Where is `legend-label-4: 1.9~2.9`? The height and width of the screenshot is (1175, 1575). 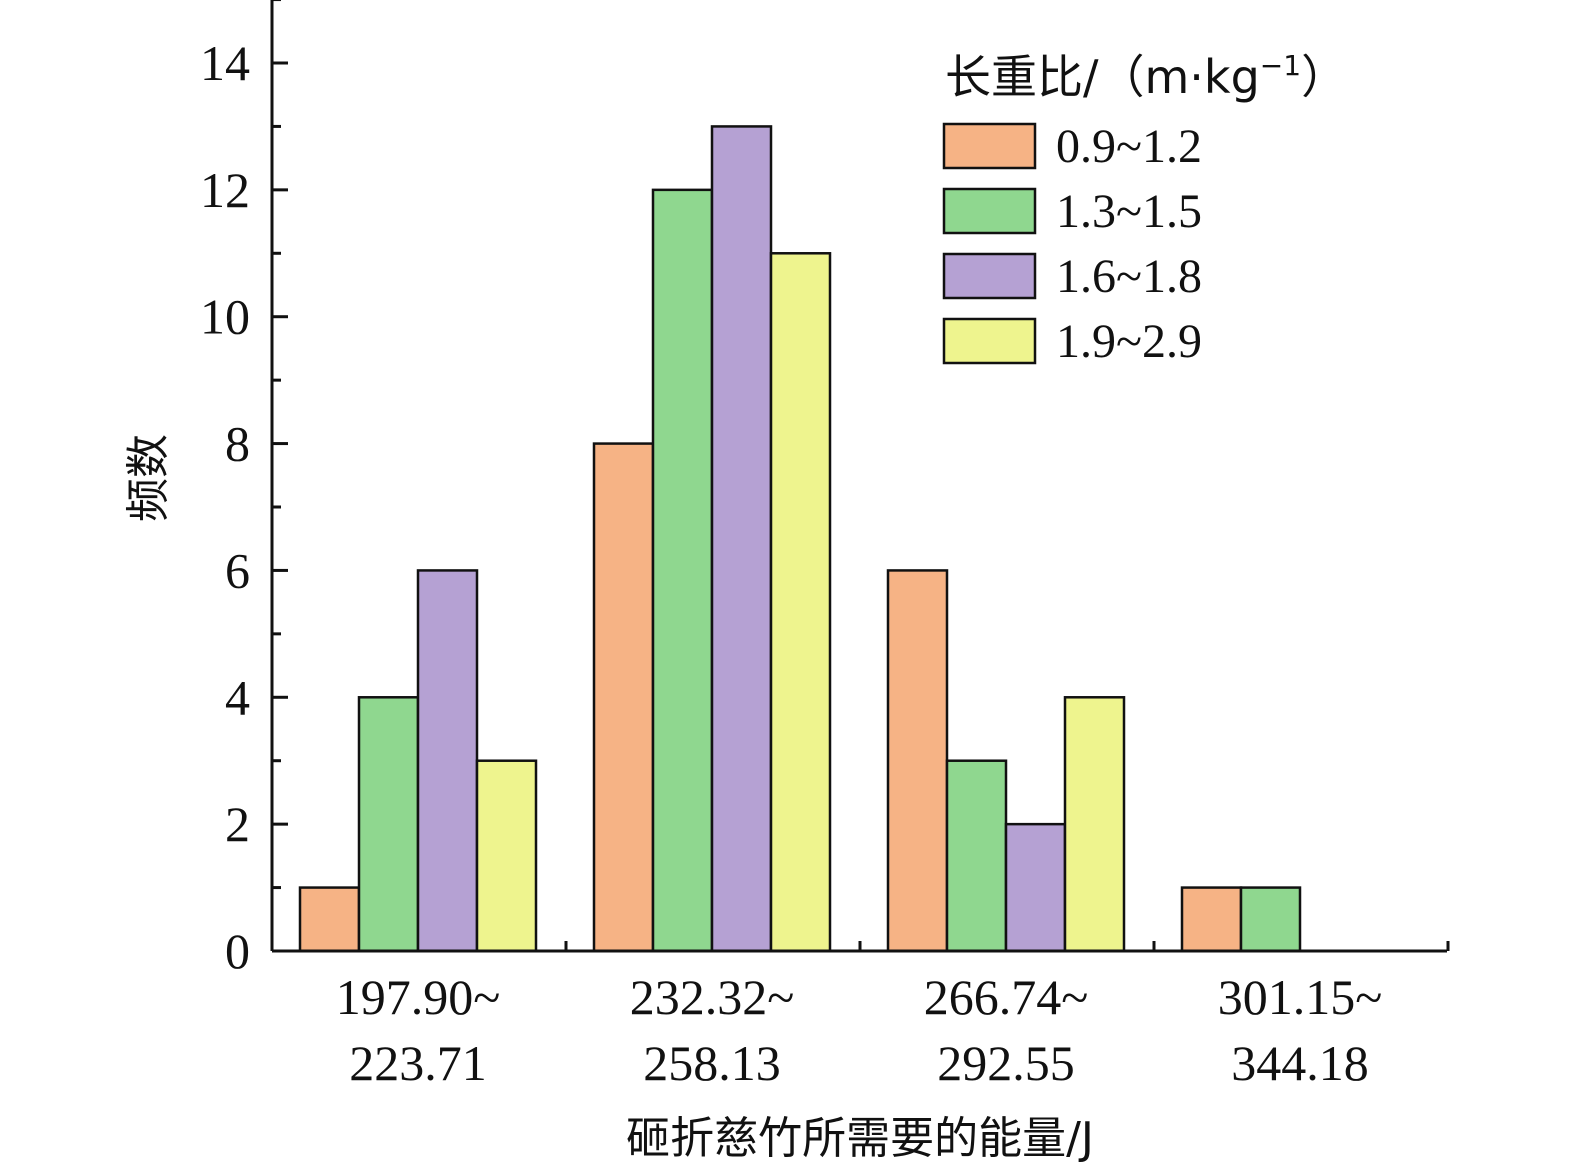 legend-label-4: 1.9~2.9 is located at coordinates (1129, 341).